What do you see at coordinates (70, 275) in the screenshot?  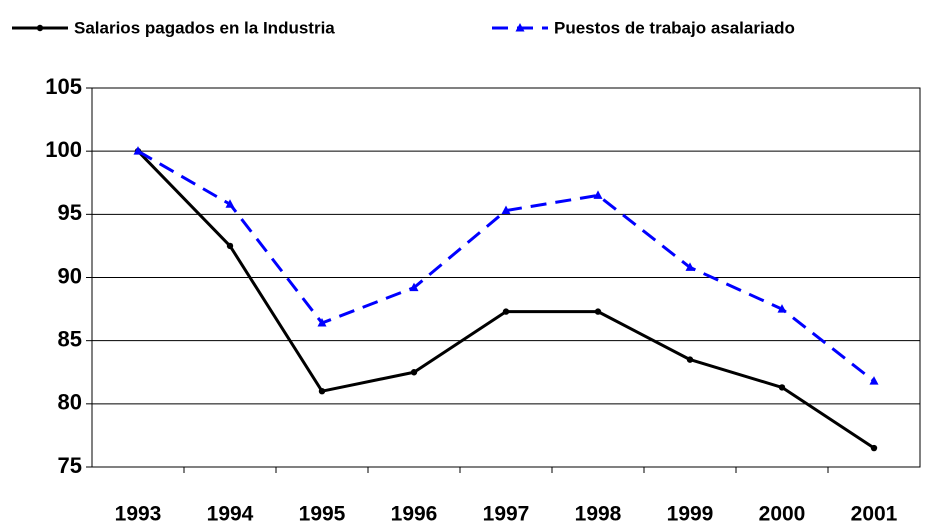 I see `y-tick-label: 90` at bounding box center [70, 275].